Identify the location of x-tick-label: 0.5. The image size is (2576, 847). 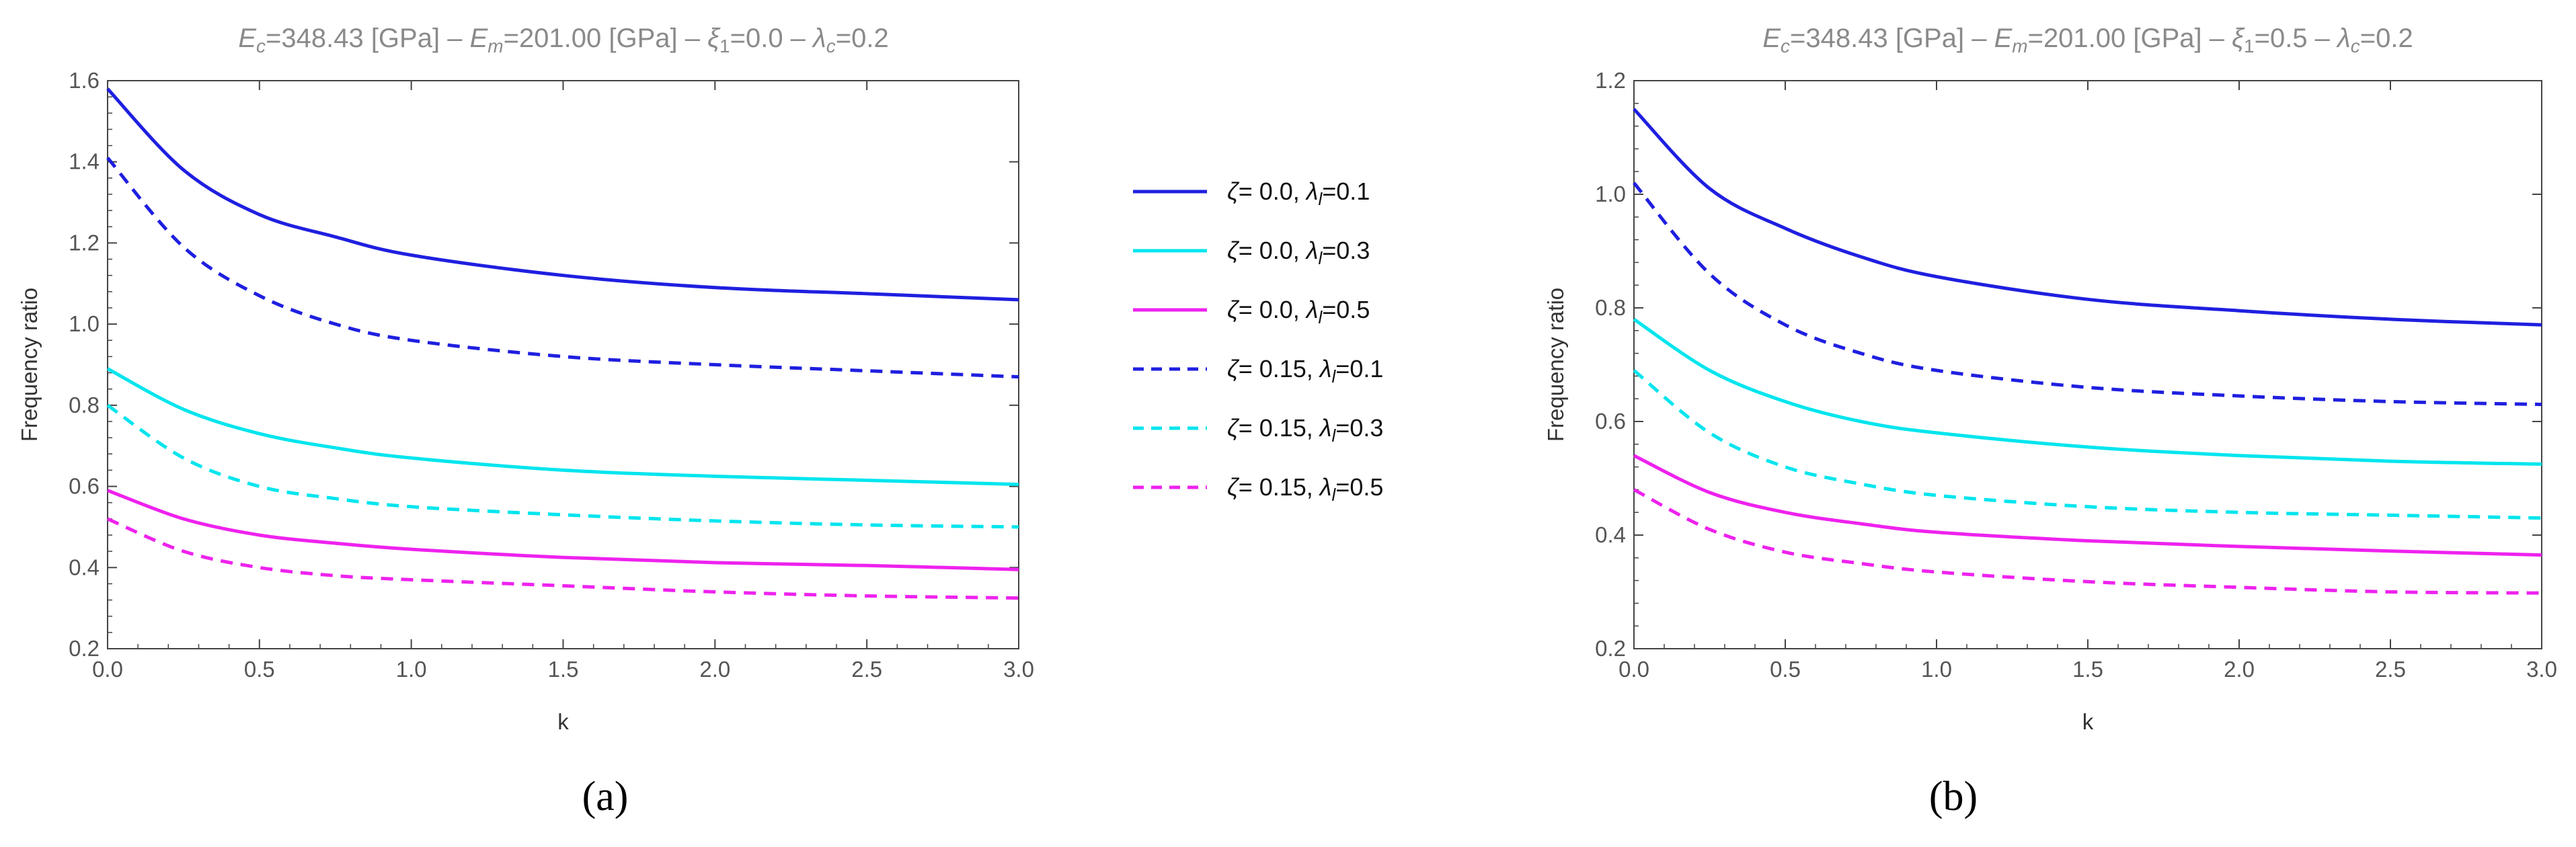
(259, 669).